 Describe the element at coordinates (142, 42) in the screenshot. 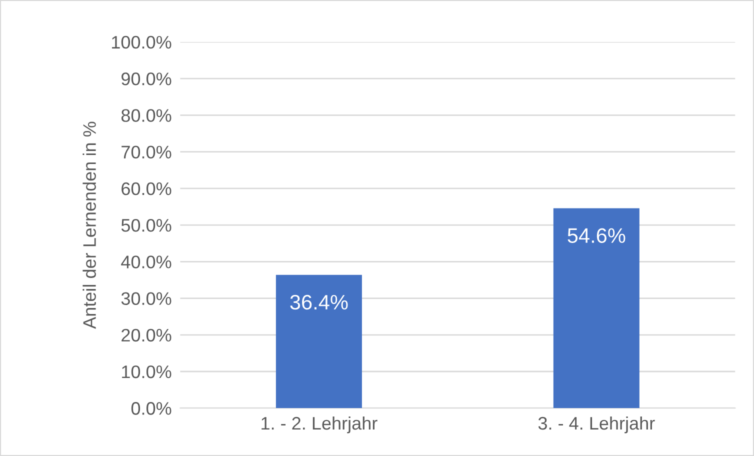

I see `y-tick-label: 100.0%` at that location.